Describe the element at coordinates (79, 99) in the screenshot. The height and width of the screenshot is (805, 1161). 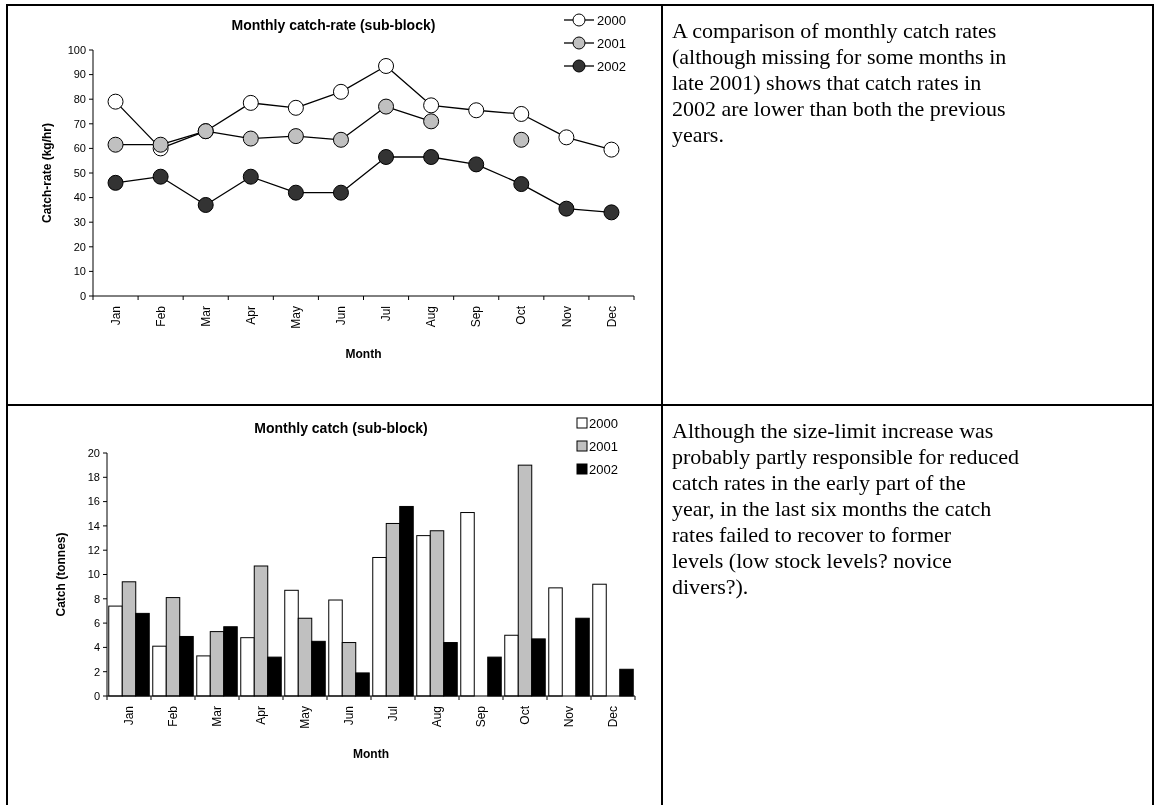
I see `y-tick-label: 80` at that location.